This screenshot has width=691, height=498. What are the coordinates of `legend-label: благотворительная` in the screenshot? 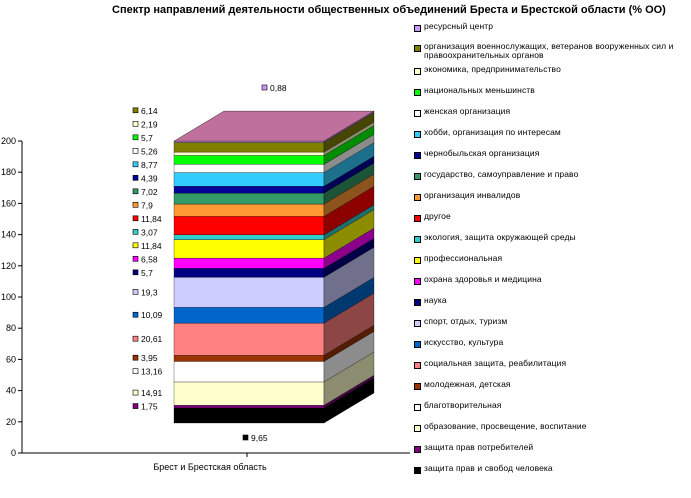 It's located at (463, 405).